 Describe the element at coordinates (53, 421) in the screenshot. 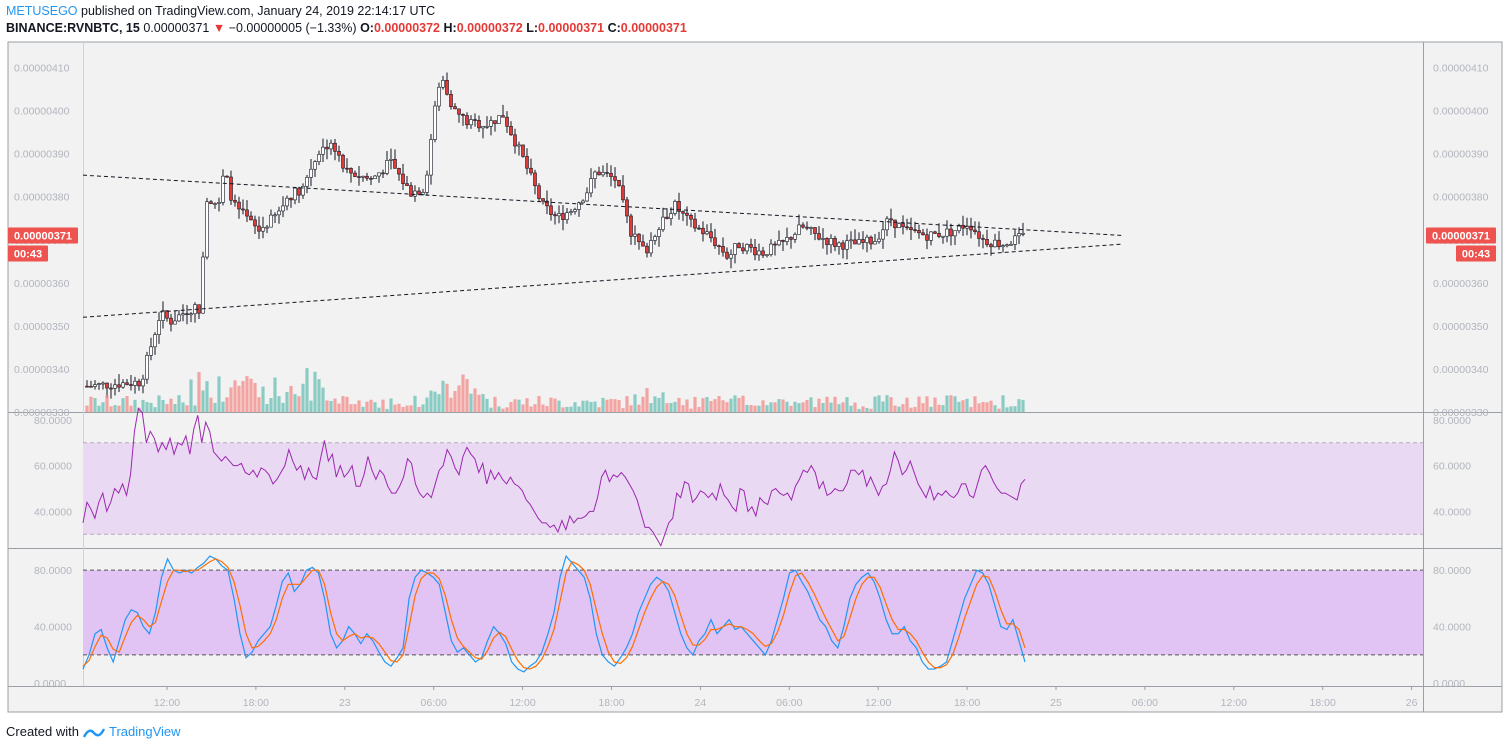

I see `rsi-tick-left: 80.0000` at that location.